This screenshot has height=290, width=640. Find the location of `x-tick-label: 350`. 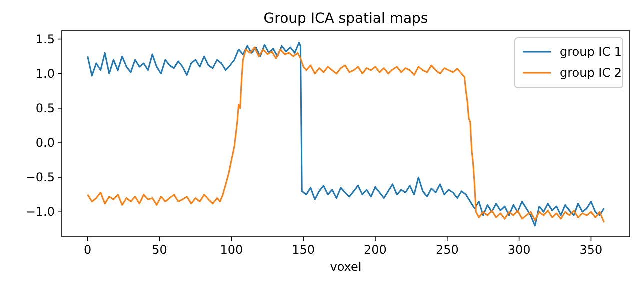

x-tick-label: 350 is located at coordinates (591, 250).